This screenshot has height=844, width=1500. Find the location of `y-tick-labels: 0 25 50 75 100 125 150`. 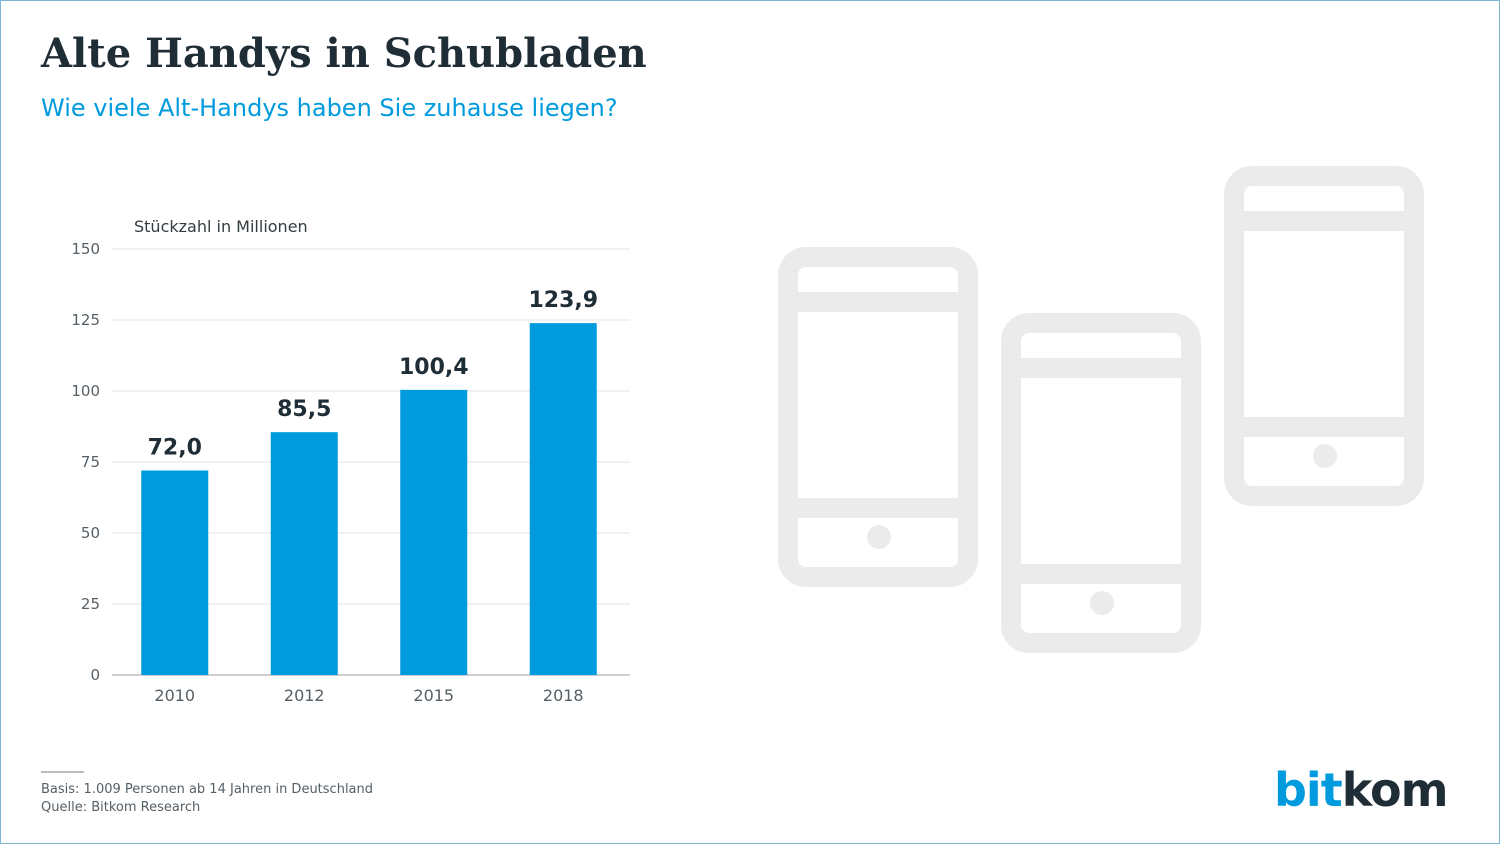

y-tick-labels: 0 25 50 75 100 125 150 is located at coordinates (85, 462).